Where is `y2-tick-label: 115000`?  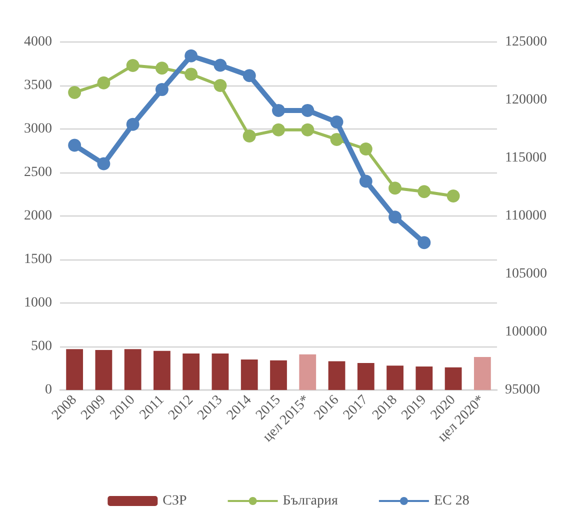 y2-tick-label: 115000 is located at coordinates (525, 158).